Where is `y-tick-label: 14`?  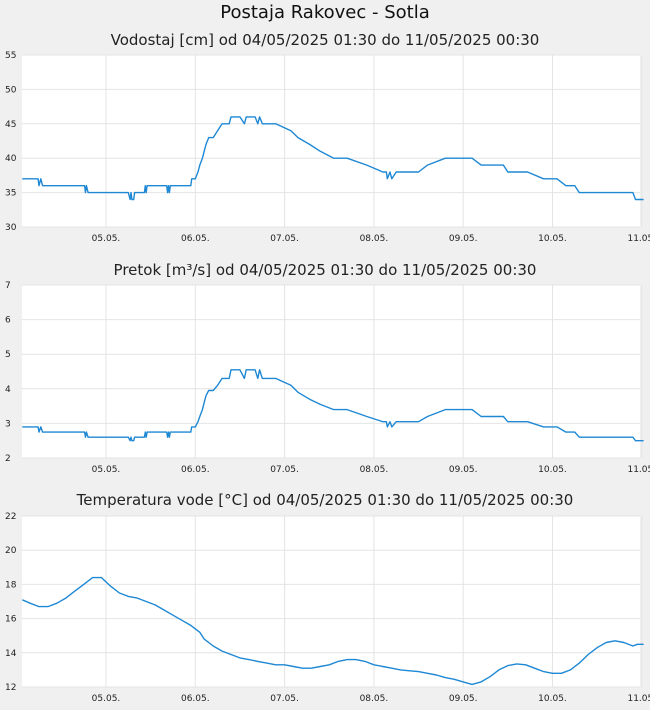 y-tick-label: 14 is located at coordinates (11, 654).